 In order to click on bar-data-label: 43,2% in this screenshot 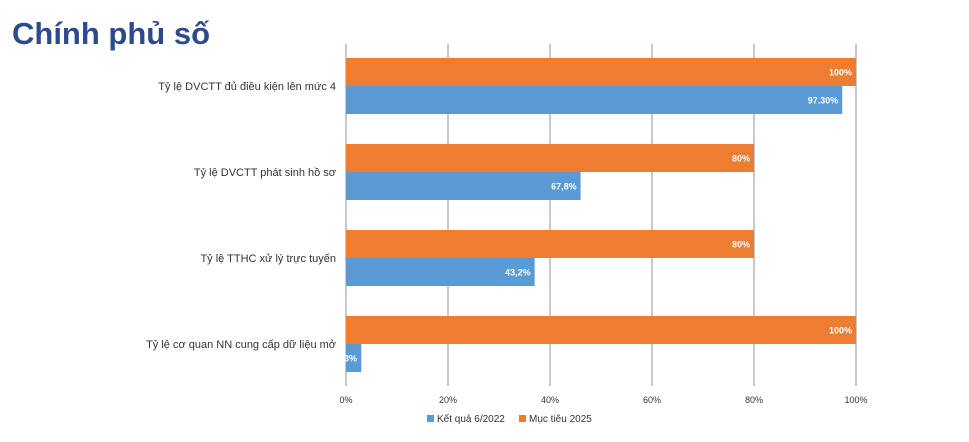, I will do `click(518, 273)`.